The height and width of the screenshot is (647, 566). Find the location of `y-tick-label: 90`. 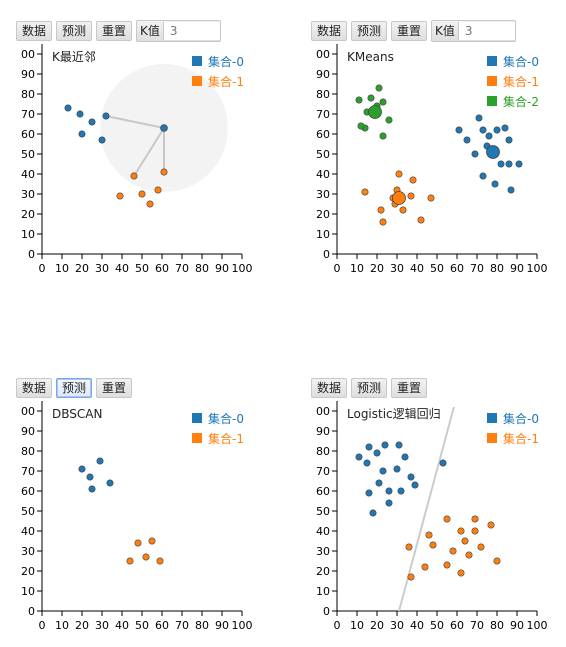

y-tick-label: 90 is located at coordinates (28, 74).